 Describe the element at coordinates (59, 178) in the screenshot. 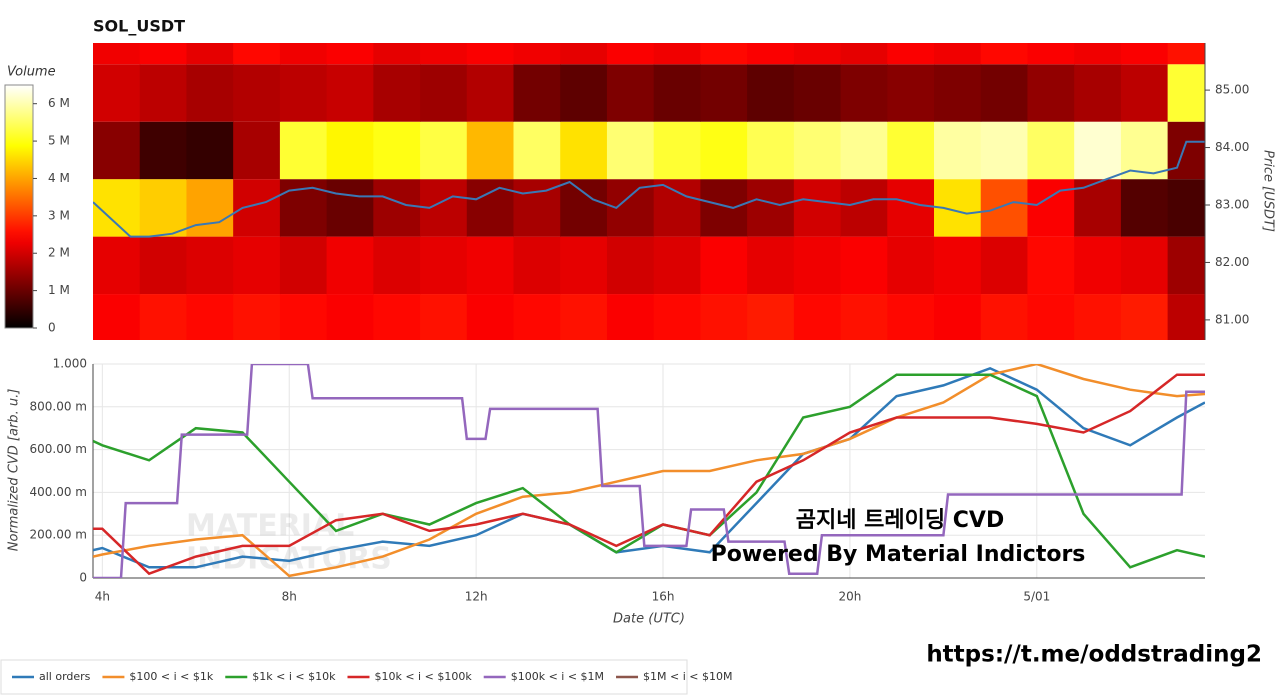

I see `colorbar-tick-label: 4 M` at that location.